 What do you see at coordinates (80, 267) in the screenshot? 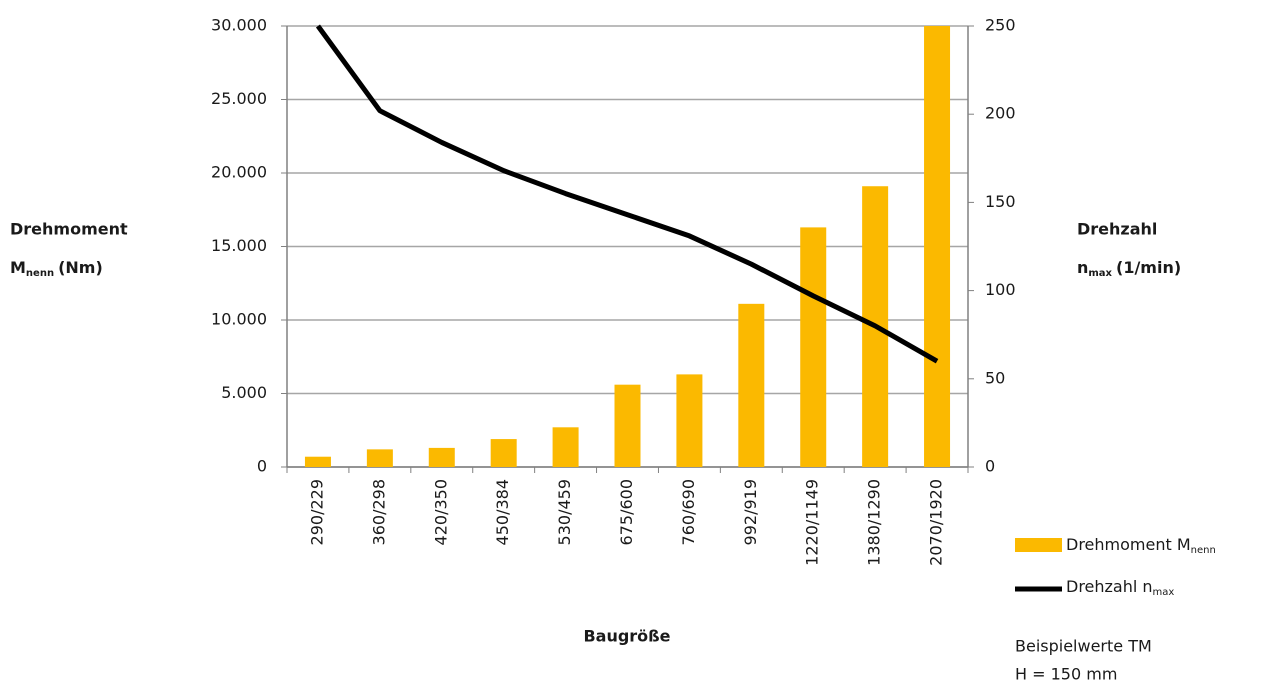
I see `unit: (Nm)` at bounding box center [80, 267].